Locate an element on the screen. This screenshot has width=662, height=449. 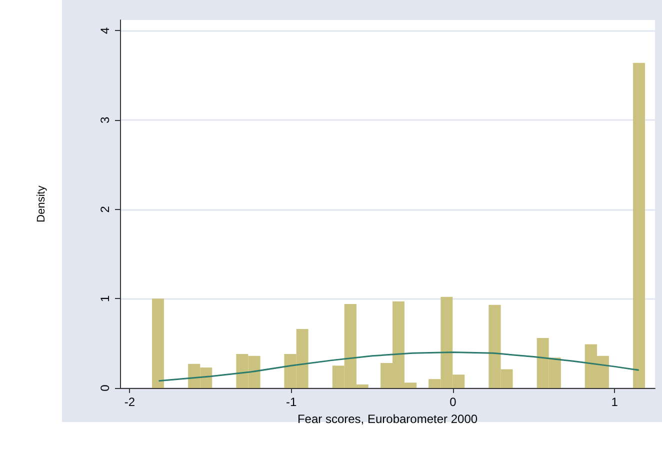
y-tick-label: 1 is located at coordinates (105, 298).